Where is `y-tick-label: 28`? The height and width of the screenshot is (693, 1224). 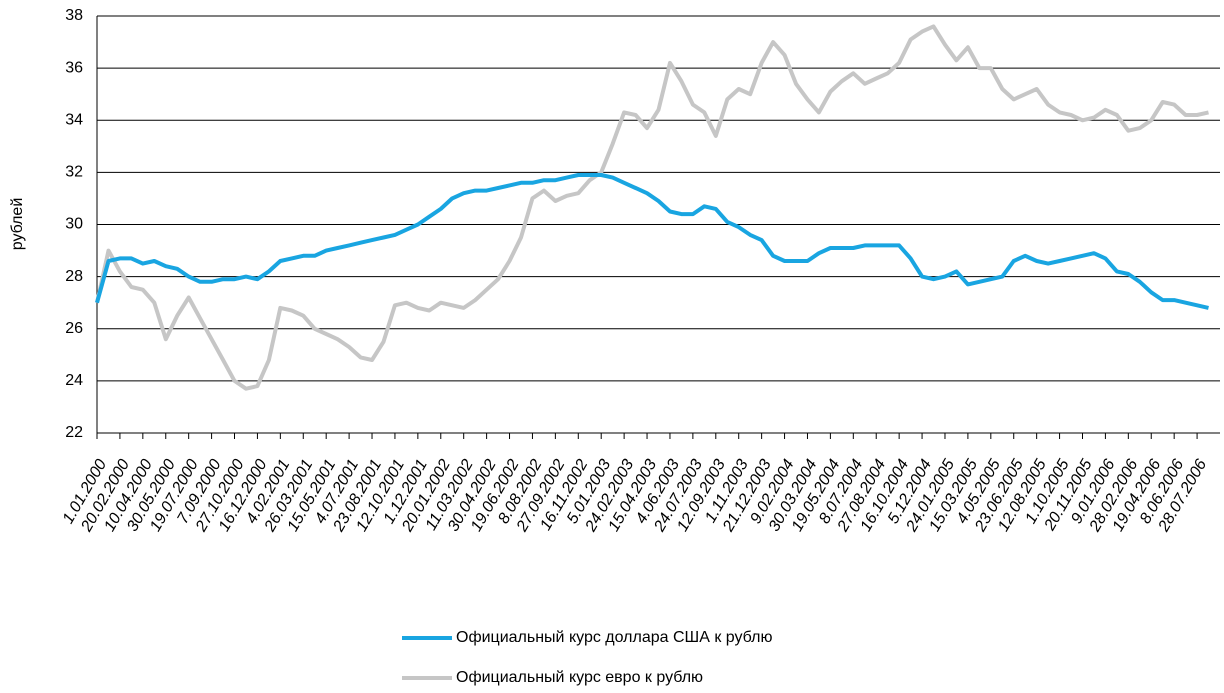 y-tick-label: 28 is located at coordinates (74, 276).